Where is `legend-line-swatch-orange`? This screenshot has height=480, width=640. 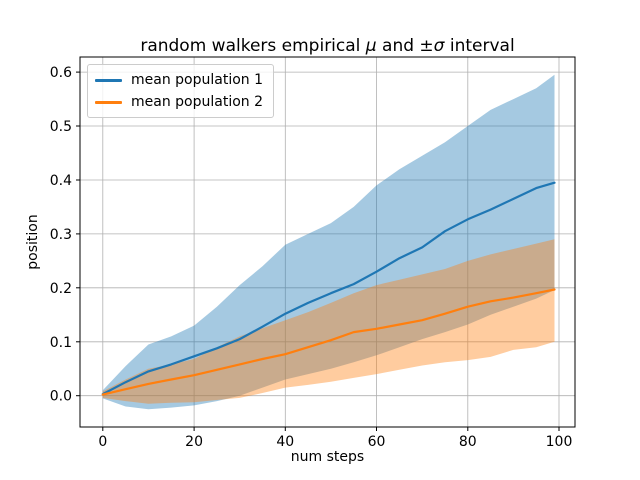
legend-line-swatch-orange is located at coordinates (108, 102).